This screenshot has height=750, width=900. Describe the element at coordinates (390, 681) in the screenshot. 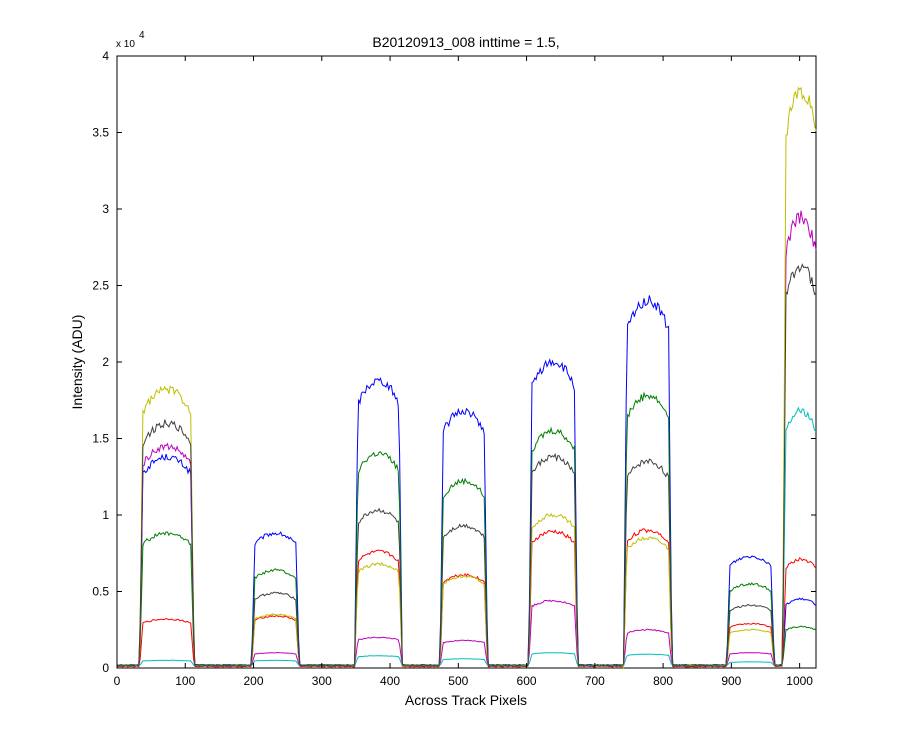

I see `x-tick-label: 400` at that location.